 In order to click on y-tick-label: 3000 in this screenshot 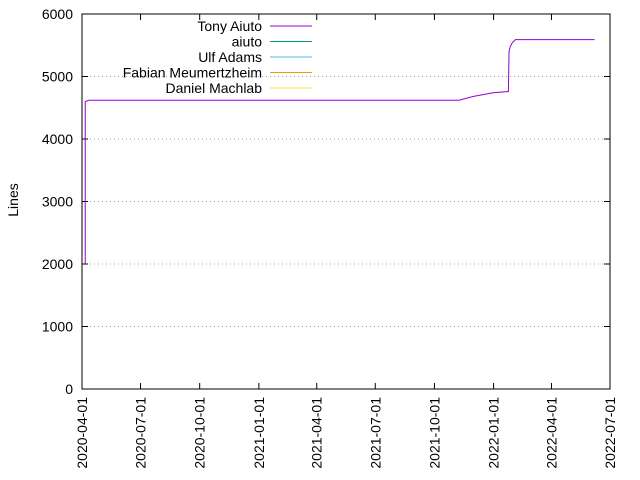, I will do `click(57, 202)`.